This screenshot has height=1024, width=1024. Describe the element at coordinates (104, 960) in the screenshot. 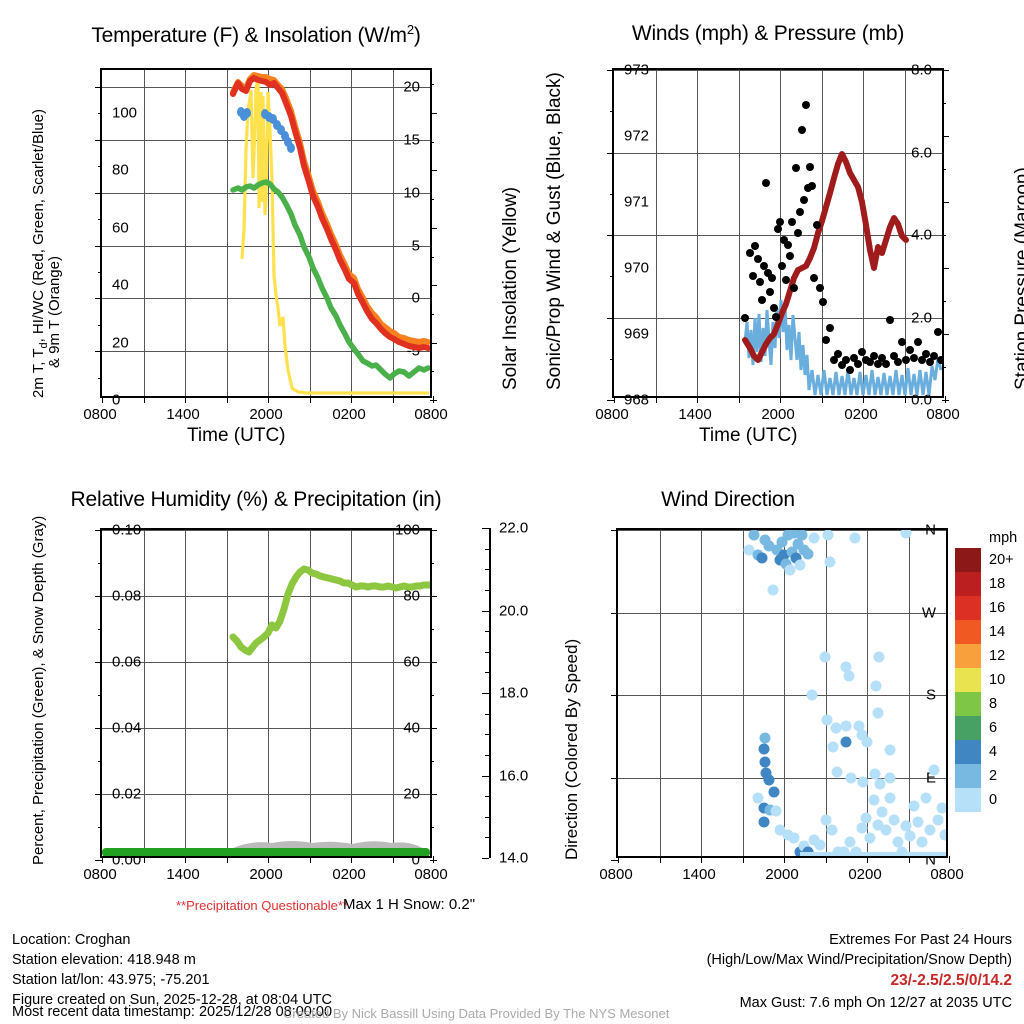

I see `footer-elevation: Station elevation: 418.948 m` at that location.